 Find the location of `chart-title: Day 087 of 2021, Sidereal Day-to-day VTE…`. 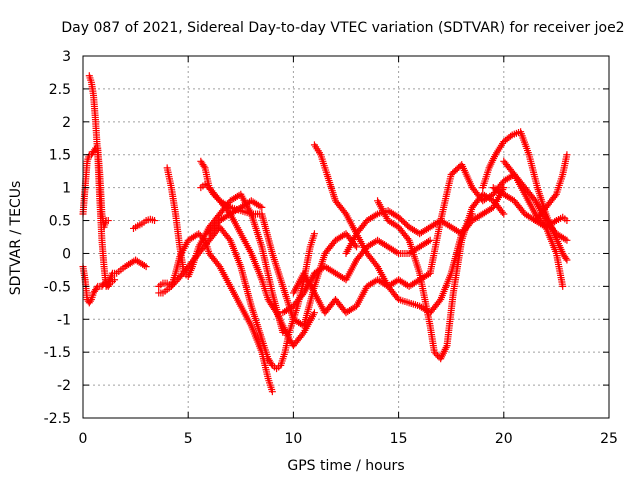

chart-title: Day 087 of 2021, Sidereal Day-to-day VTE… is located at coordinates (342, 28).